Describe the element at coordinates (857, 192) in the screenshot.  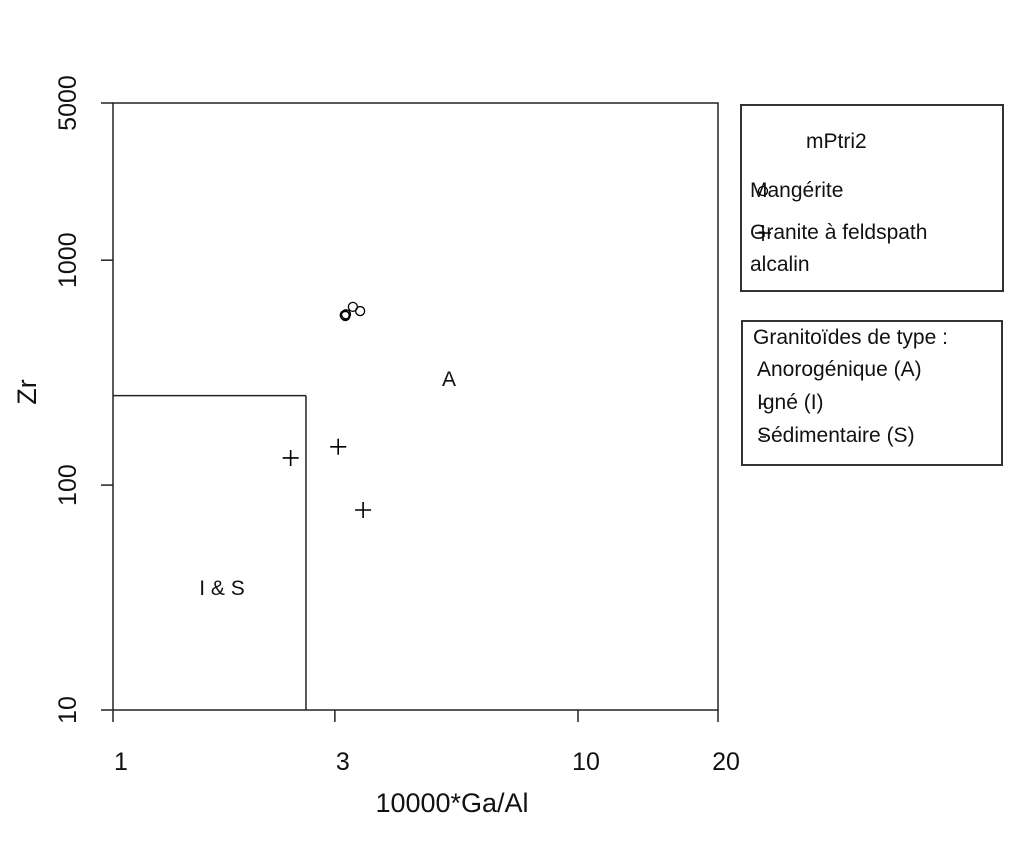
I see `legend-entry: Mangérite` at that location.